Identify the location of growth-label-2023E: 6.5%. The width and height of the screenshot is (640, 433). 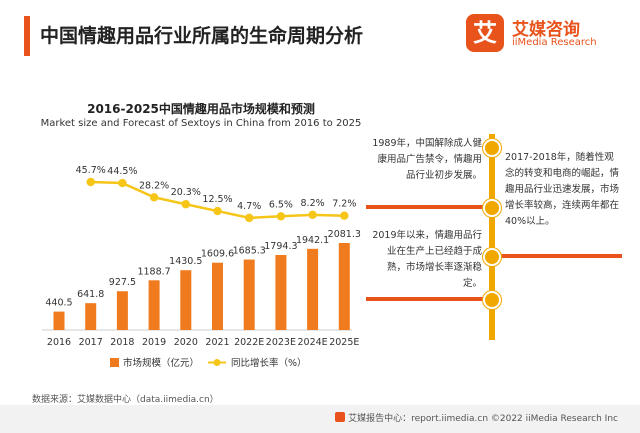
(281, 204).